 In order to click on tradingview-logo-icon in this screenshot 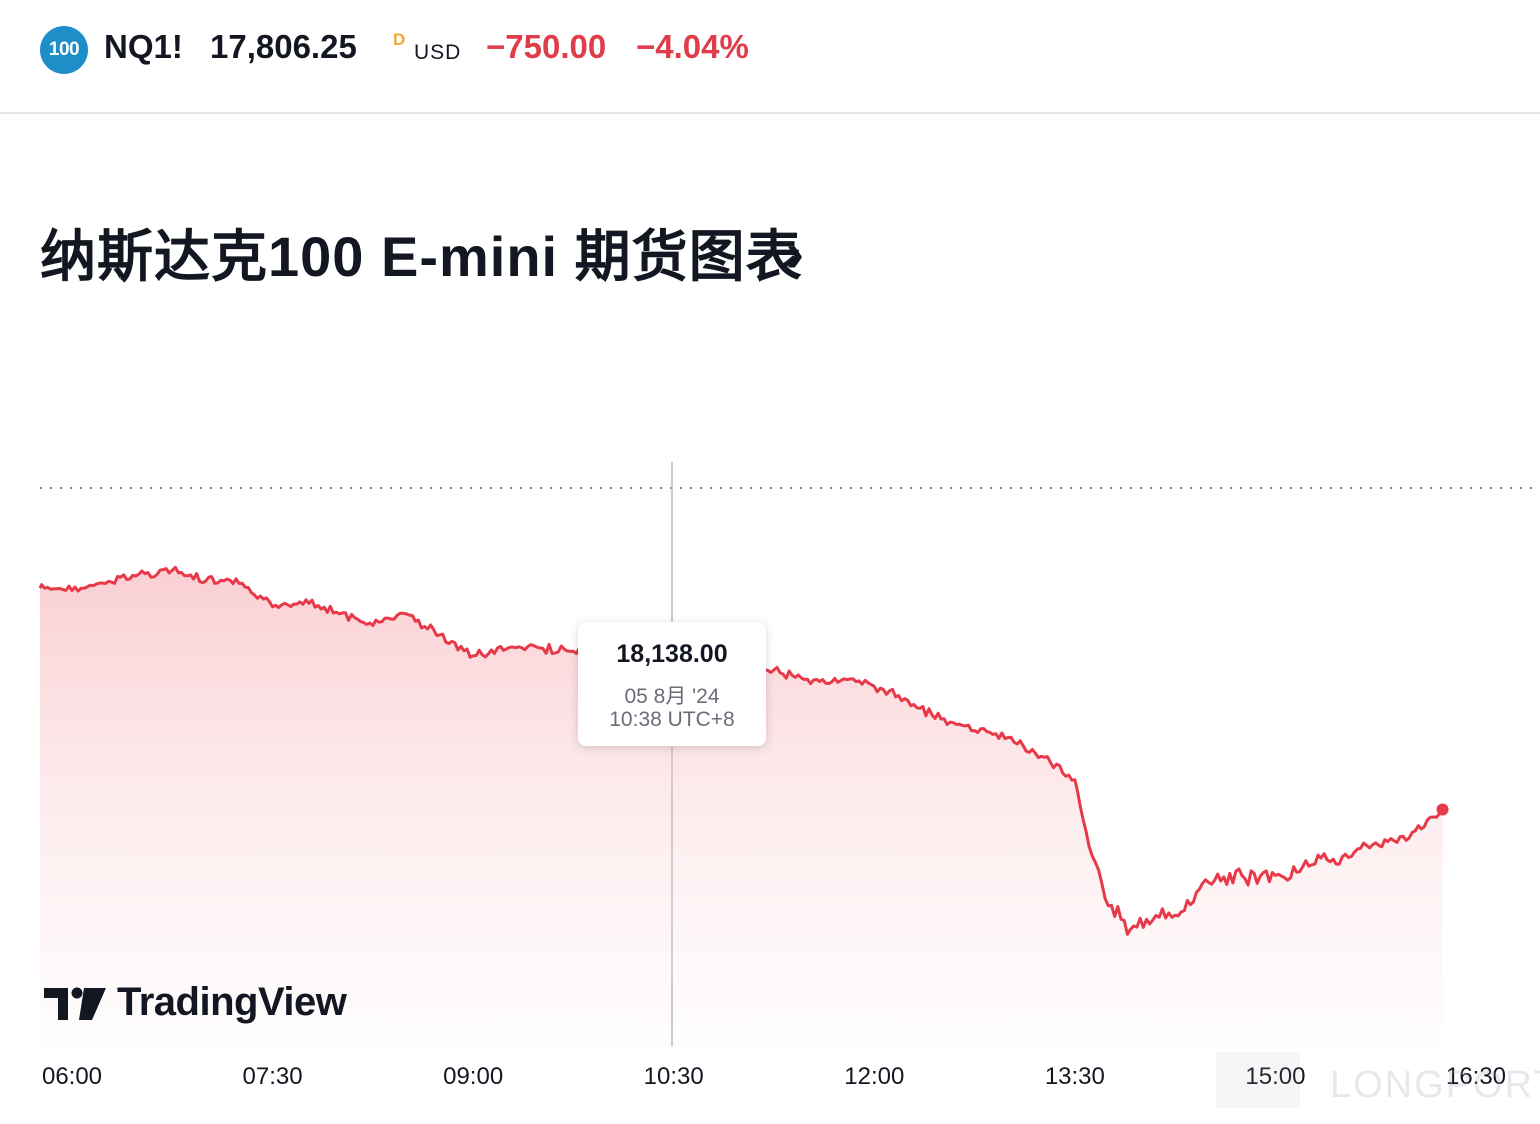, I will do `click(76, 1004)`.